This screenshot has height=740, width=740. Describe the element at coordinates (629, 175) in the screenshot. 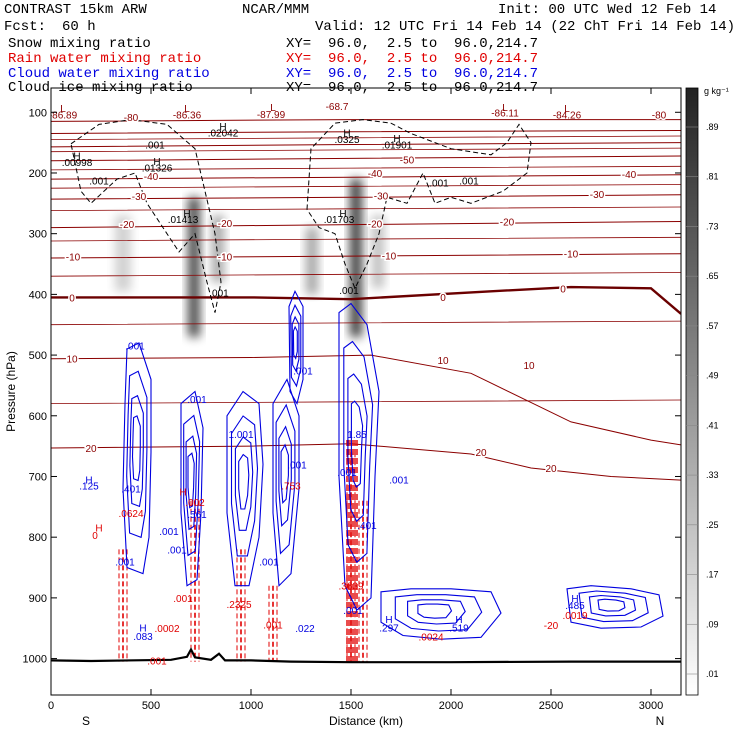

I see `isotherm-label-5: -40` at that location.